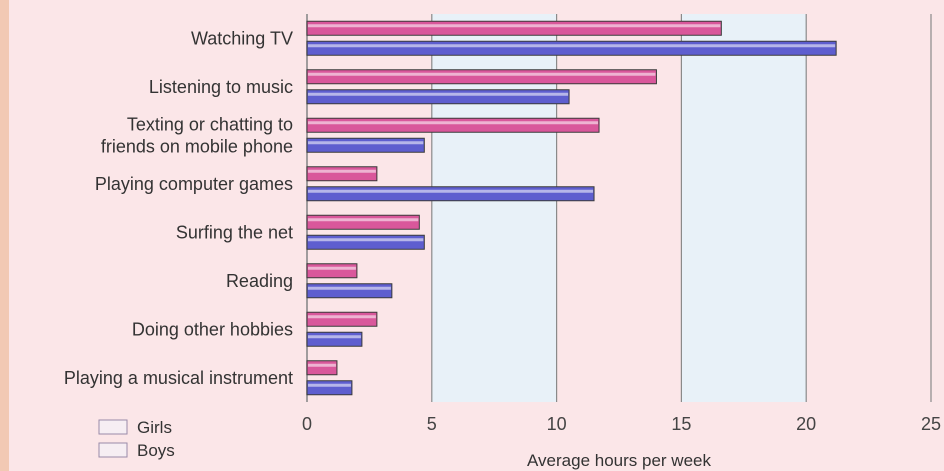  What do you see at coordinates (212, 329) in the screenshot?
I see `category-label: Doing other hobbies` at bounding box center [212, 329].